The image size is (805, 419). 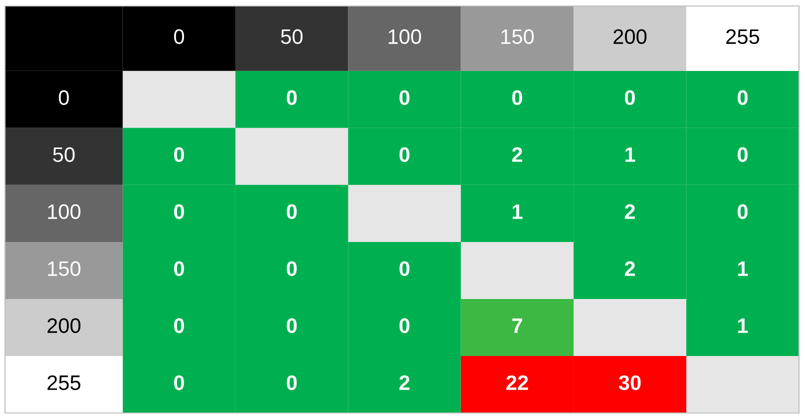 I want to click on y-tick-label: 255, so click(x=64, y=382).